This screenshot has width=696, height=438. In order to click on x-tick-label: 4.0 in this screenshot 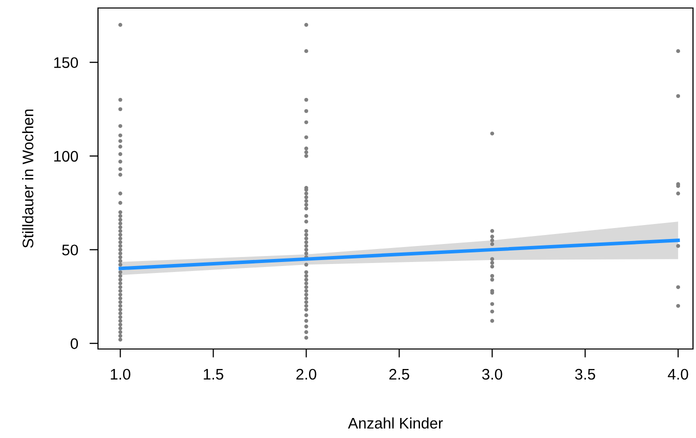, I will do `click(678, 374)`.